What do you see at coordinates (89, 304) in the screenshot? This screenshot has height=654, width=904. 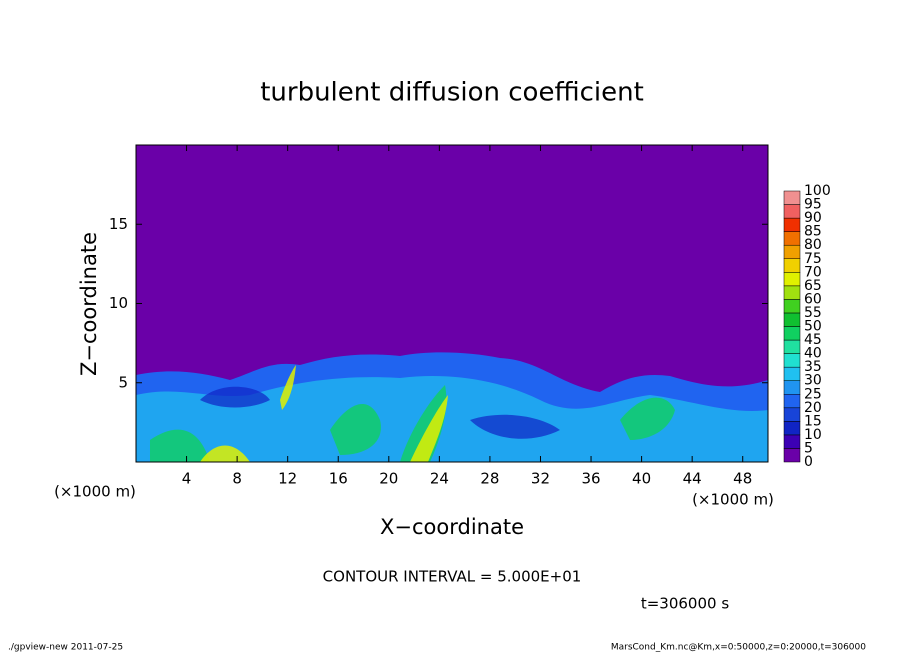 I see `y-axis-label: Z−coordinate` at bounding box center [89, 304].